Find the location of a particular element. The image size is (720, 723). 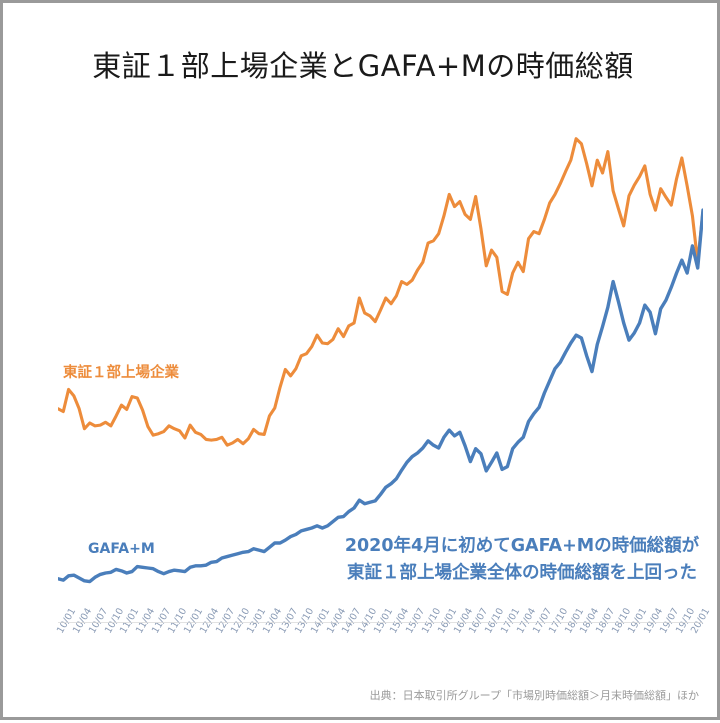

series-label-gafam: GAFA+M is located at coordinates (121, 549).